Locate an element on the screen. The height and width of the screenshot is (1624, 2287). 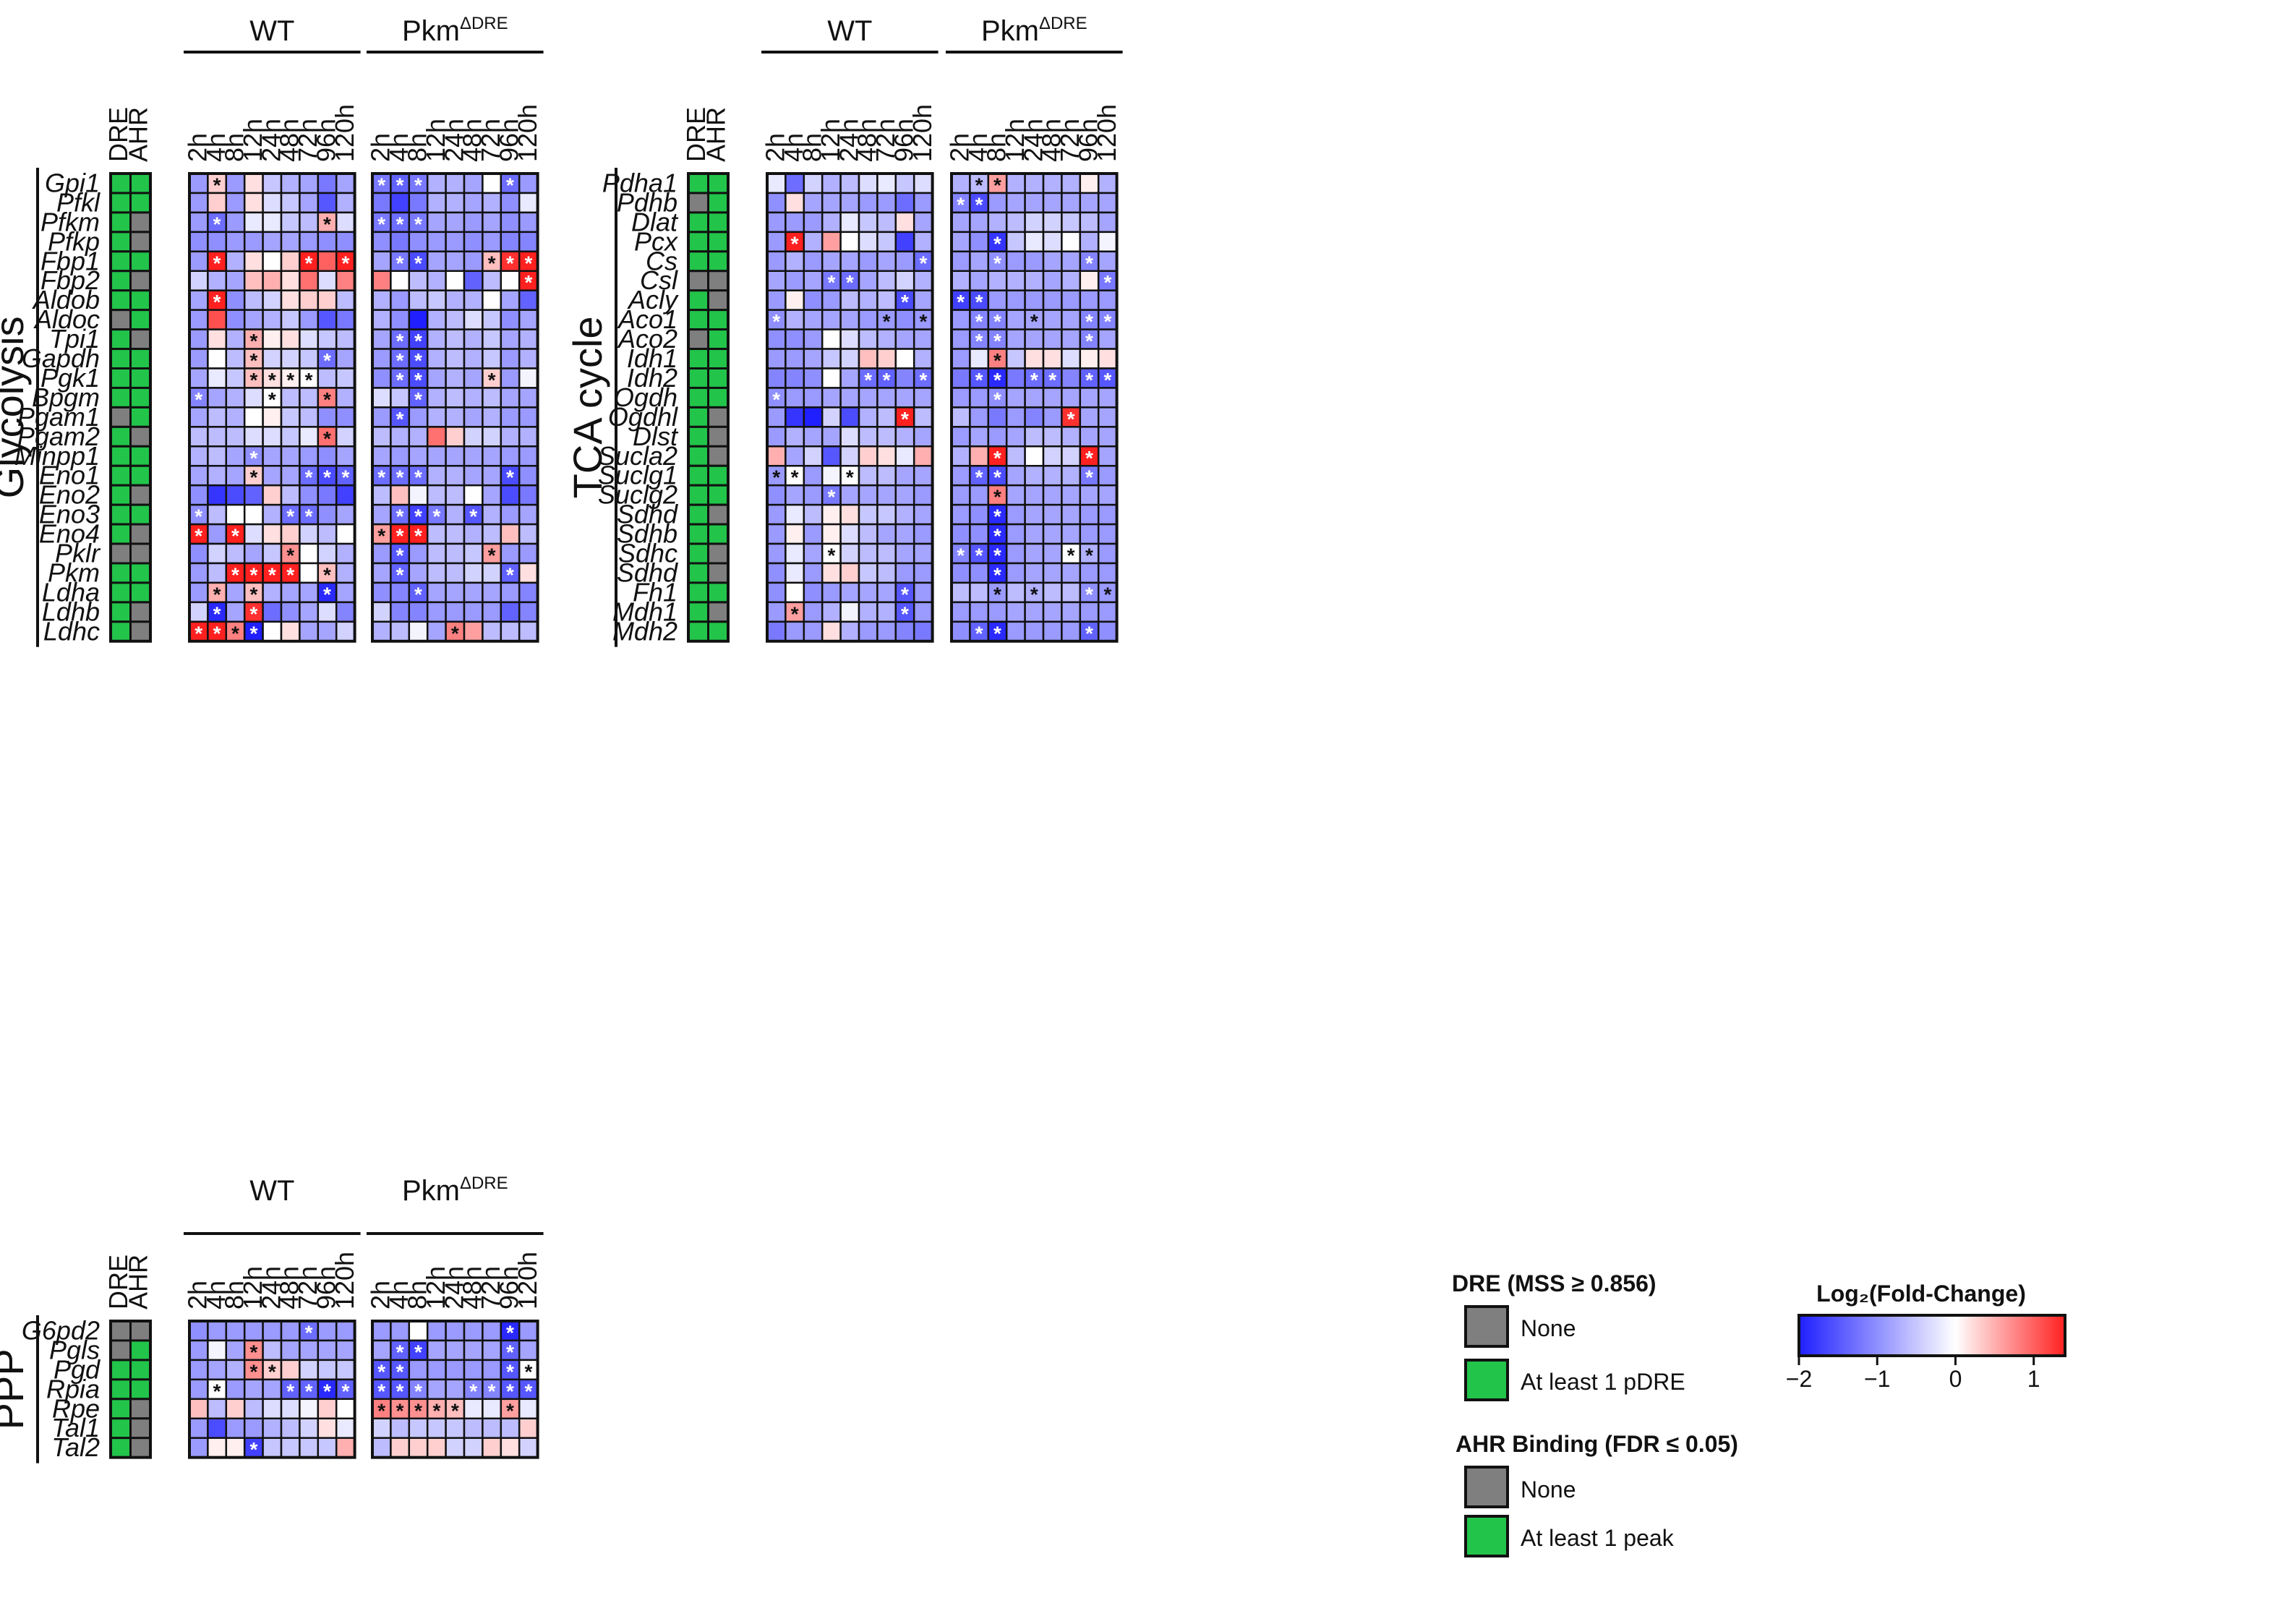
timepoint-tick: 4h is located at coordinates (978, 147).